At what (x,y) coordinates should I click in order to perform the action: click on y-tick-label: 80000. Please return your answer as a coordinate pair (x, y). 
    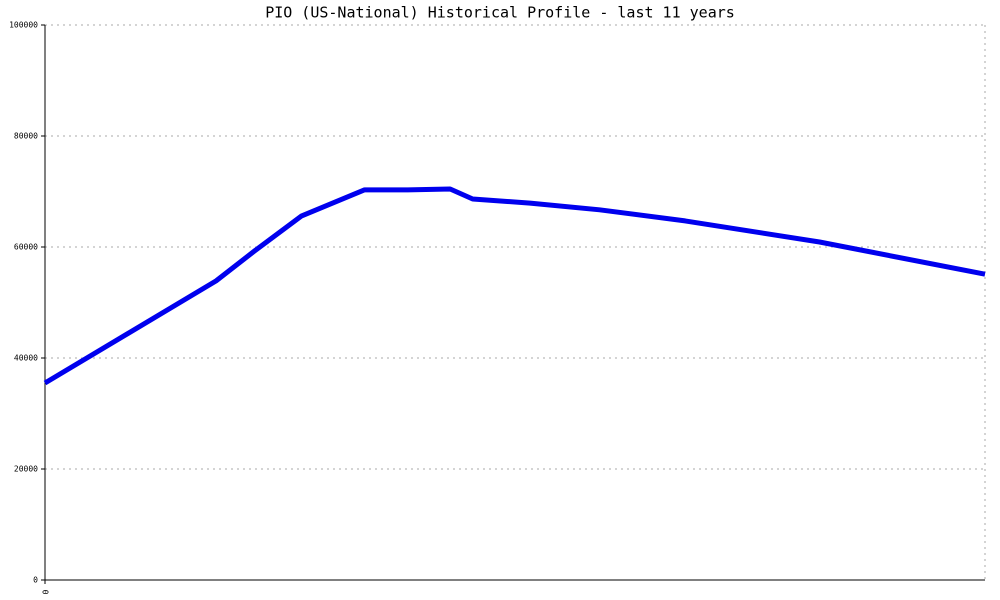
    Looking at the image, I should click on (26, 136).